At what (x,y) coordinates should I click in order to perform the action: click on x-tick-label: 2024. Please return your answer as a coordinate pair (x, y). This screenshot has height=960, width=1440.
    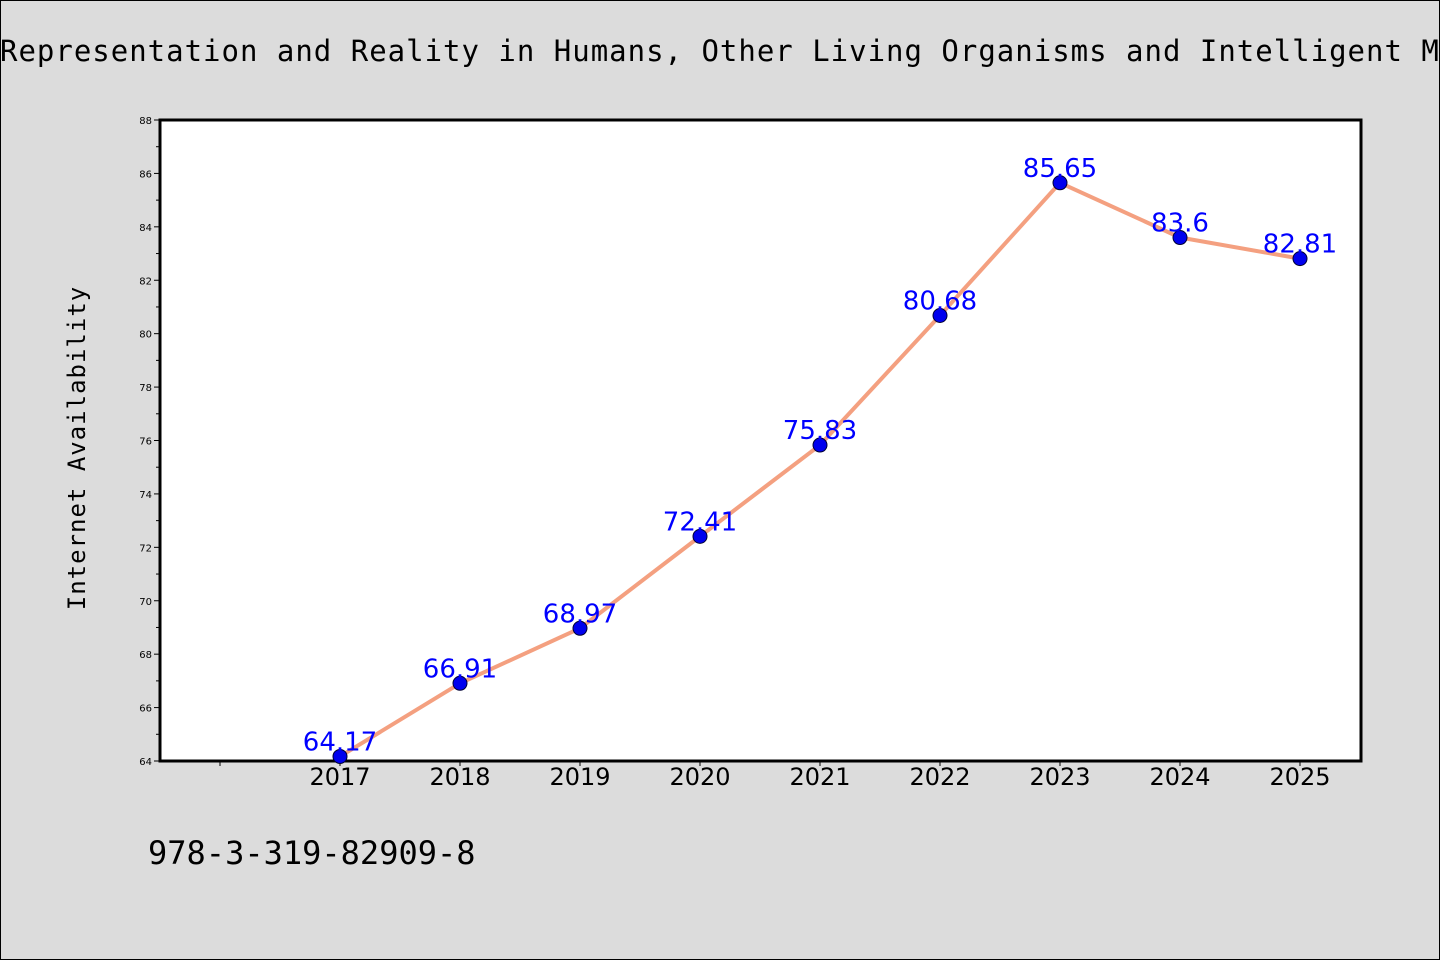
    Looking at the image, I should click on (1179, 777).